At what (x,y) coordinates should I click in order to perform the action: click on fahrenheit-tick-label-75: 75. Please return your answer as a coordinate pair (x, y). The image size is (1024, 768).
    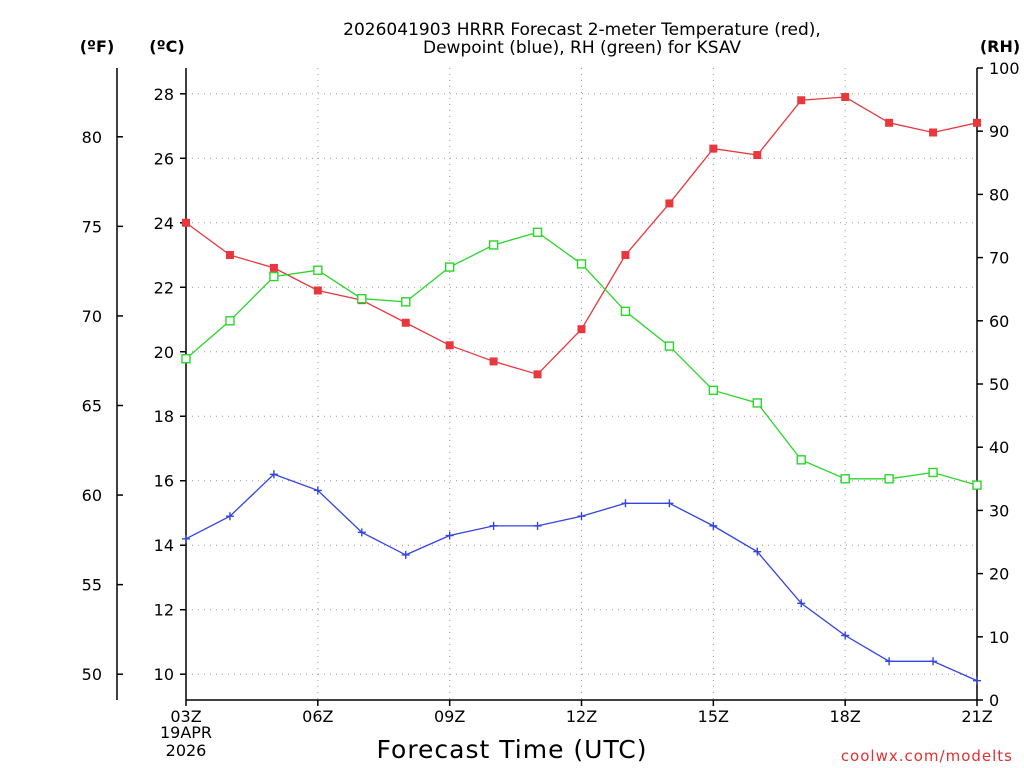
    Looking at the image, I should click on (92, 226).